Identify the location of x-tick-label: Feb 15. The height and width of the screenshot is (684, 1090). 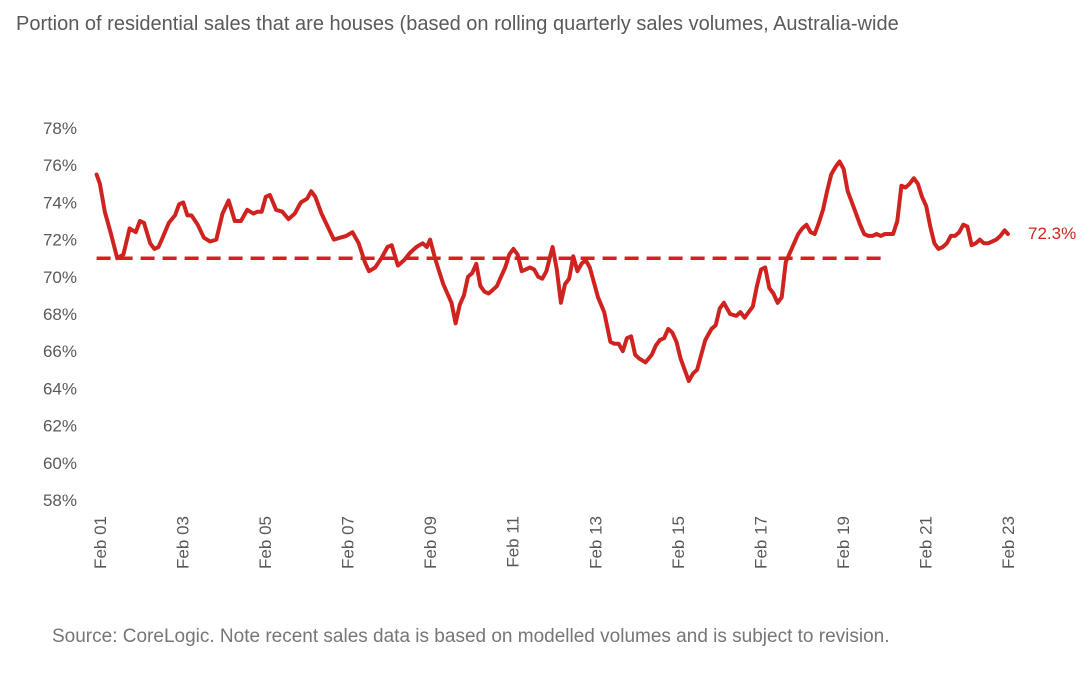
(678, 542).